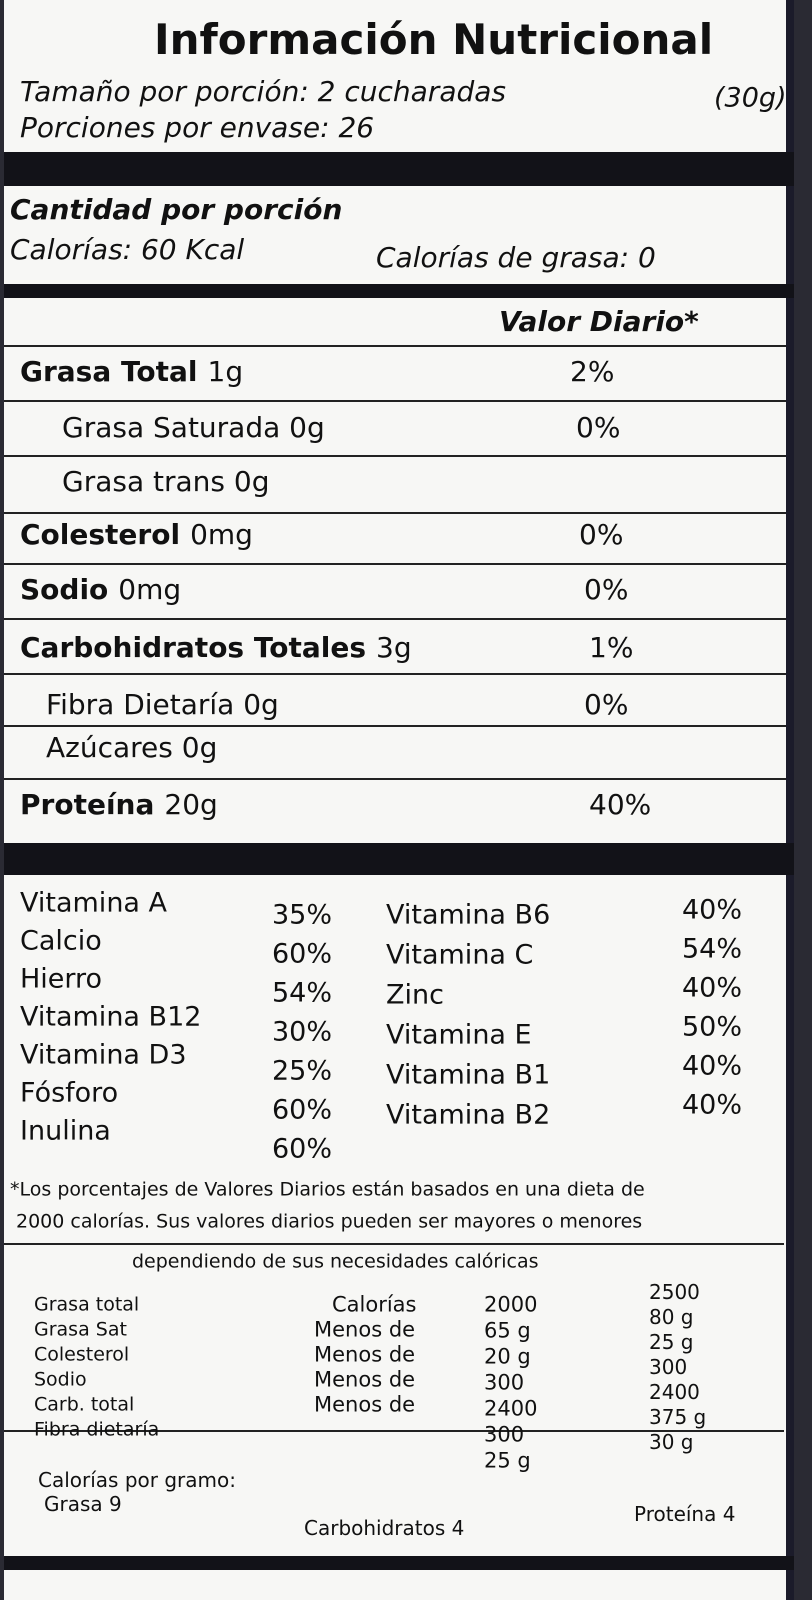 The height and width of the screenshot is (1600, 812). What do you see at coordinates (674, 1392) in the screenshot?
I see `reference-2500: 2400` at bounding box center [674, 1392].